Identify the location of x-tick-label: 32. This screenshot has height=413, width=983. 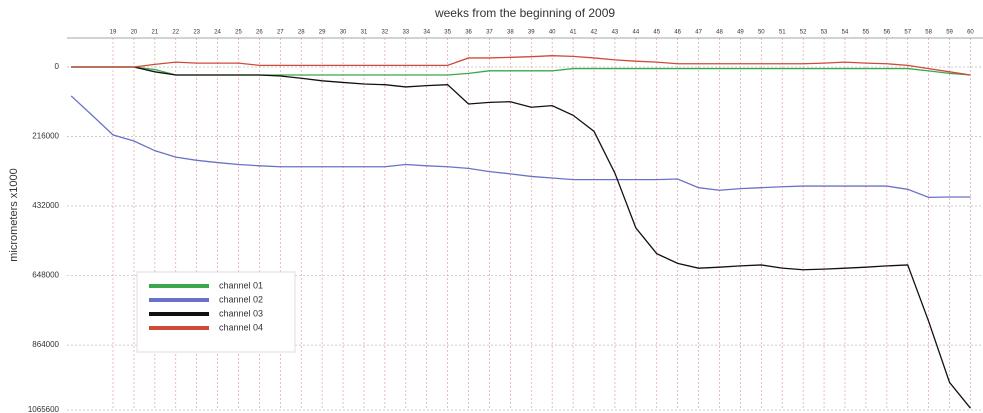
(385, 33).